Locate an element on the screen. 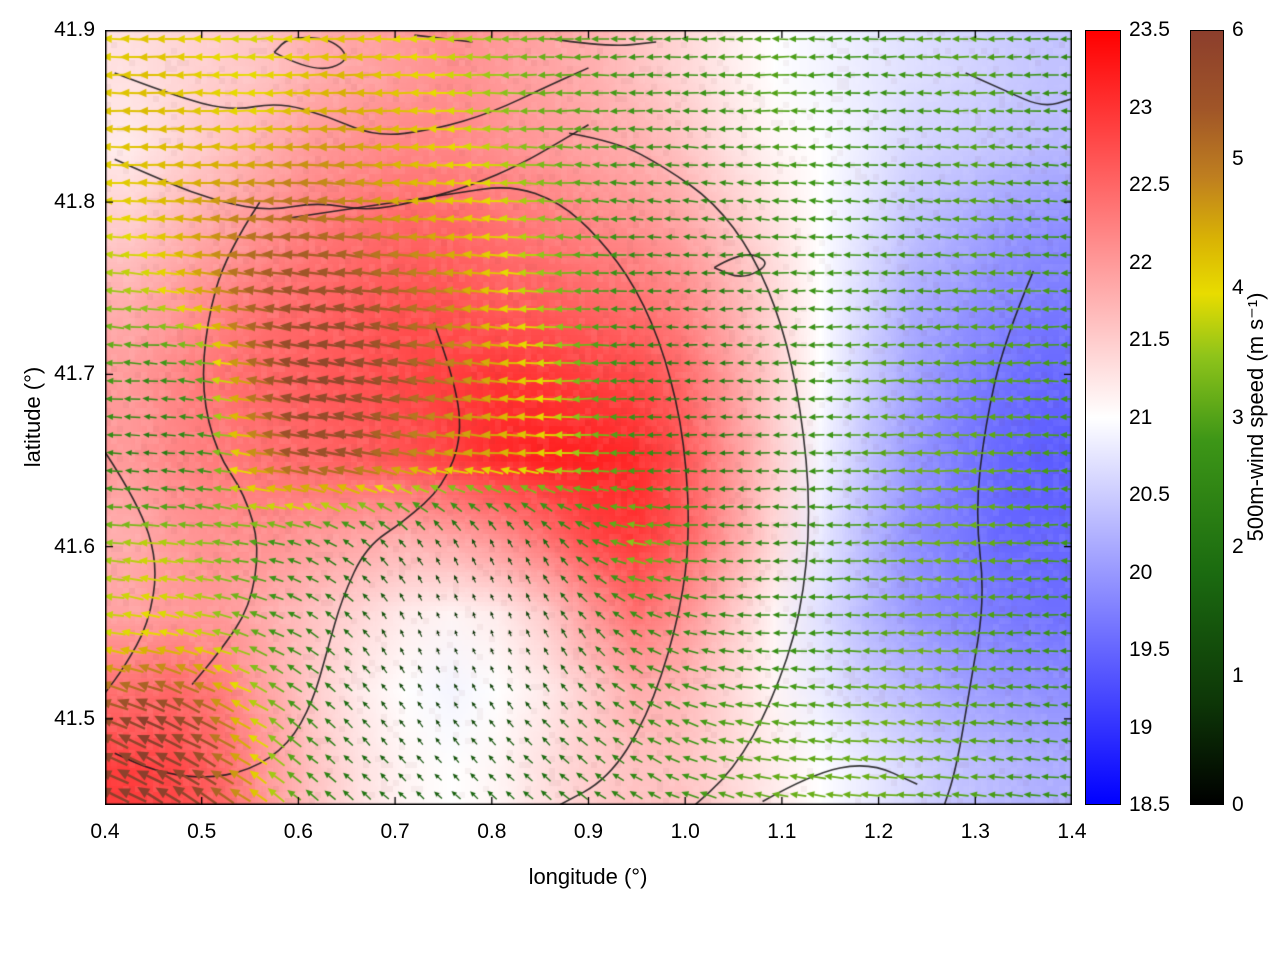  wind-colorbar-tick-label: 3 is located at coordinates (1238, 417).